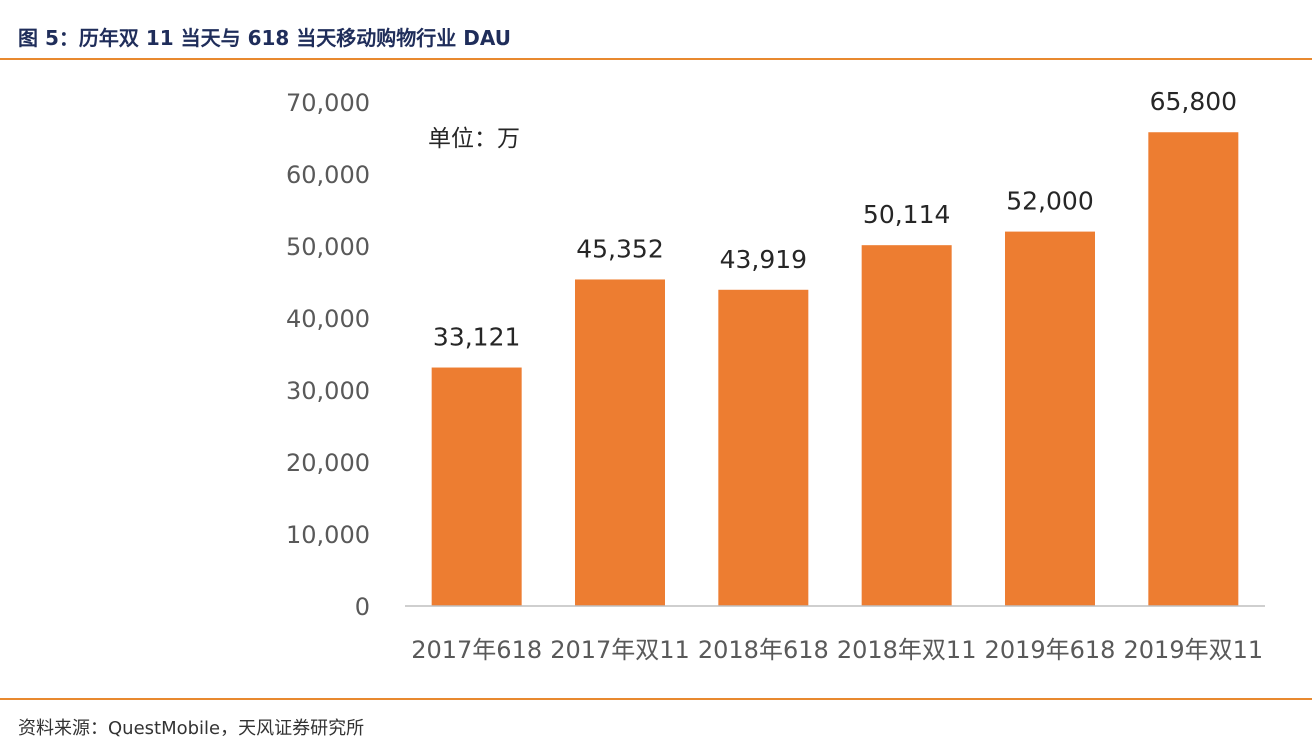 Image resolution: width=1312 pixels, height=748 pixels. Describe the element at coordinates (264, 38) in the screenshot. I see `page-title: 图 5：历年双 11 当天与 618 当天移动购物行业 DAU` at that location.